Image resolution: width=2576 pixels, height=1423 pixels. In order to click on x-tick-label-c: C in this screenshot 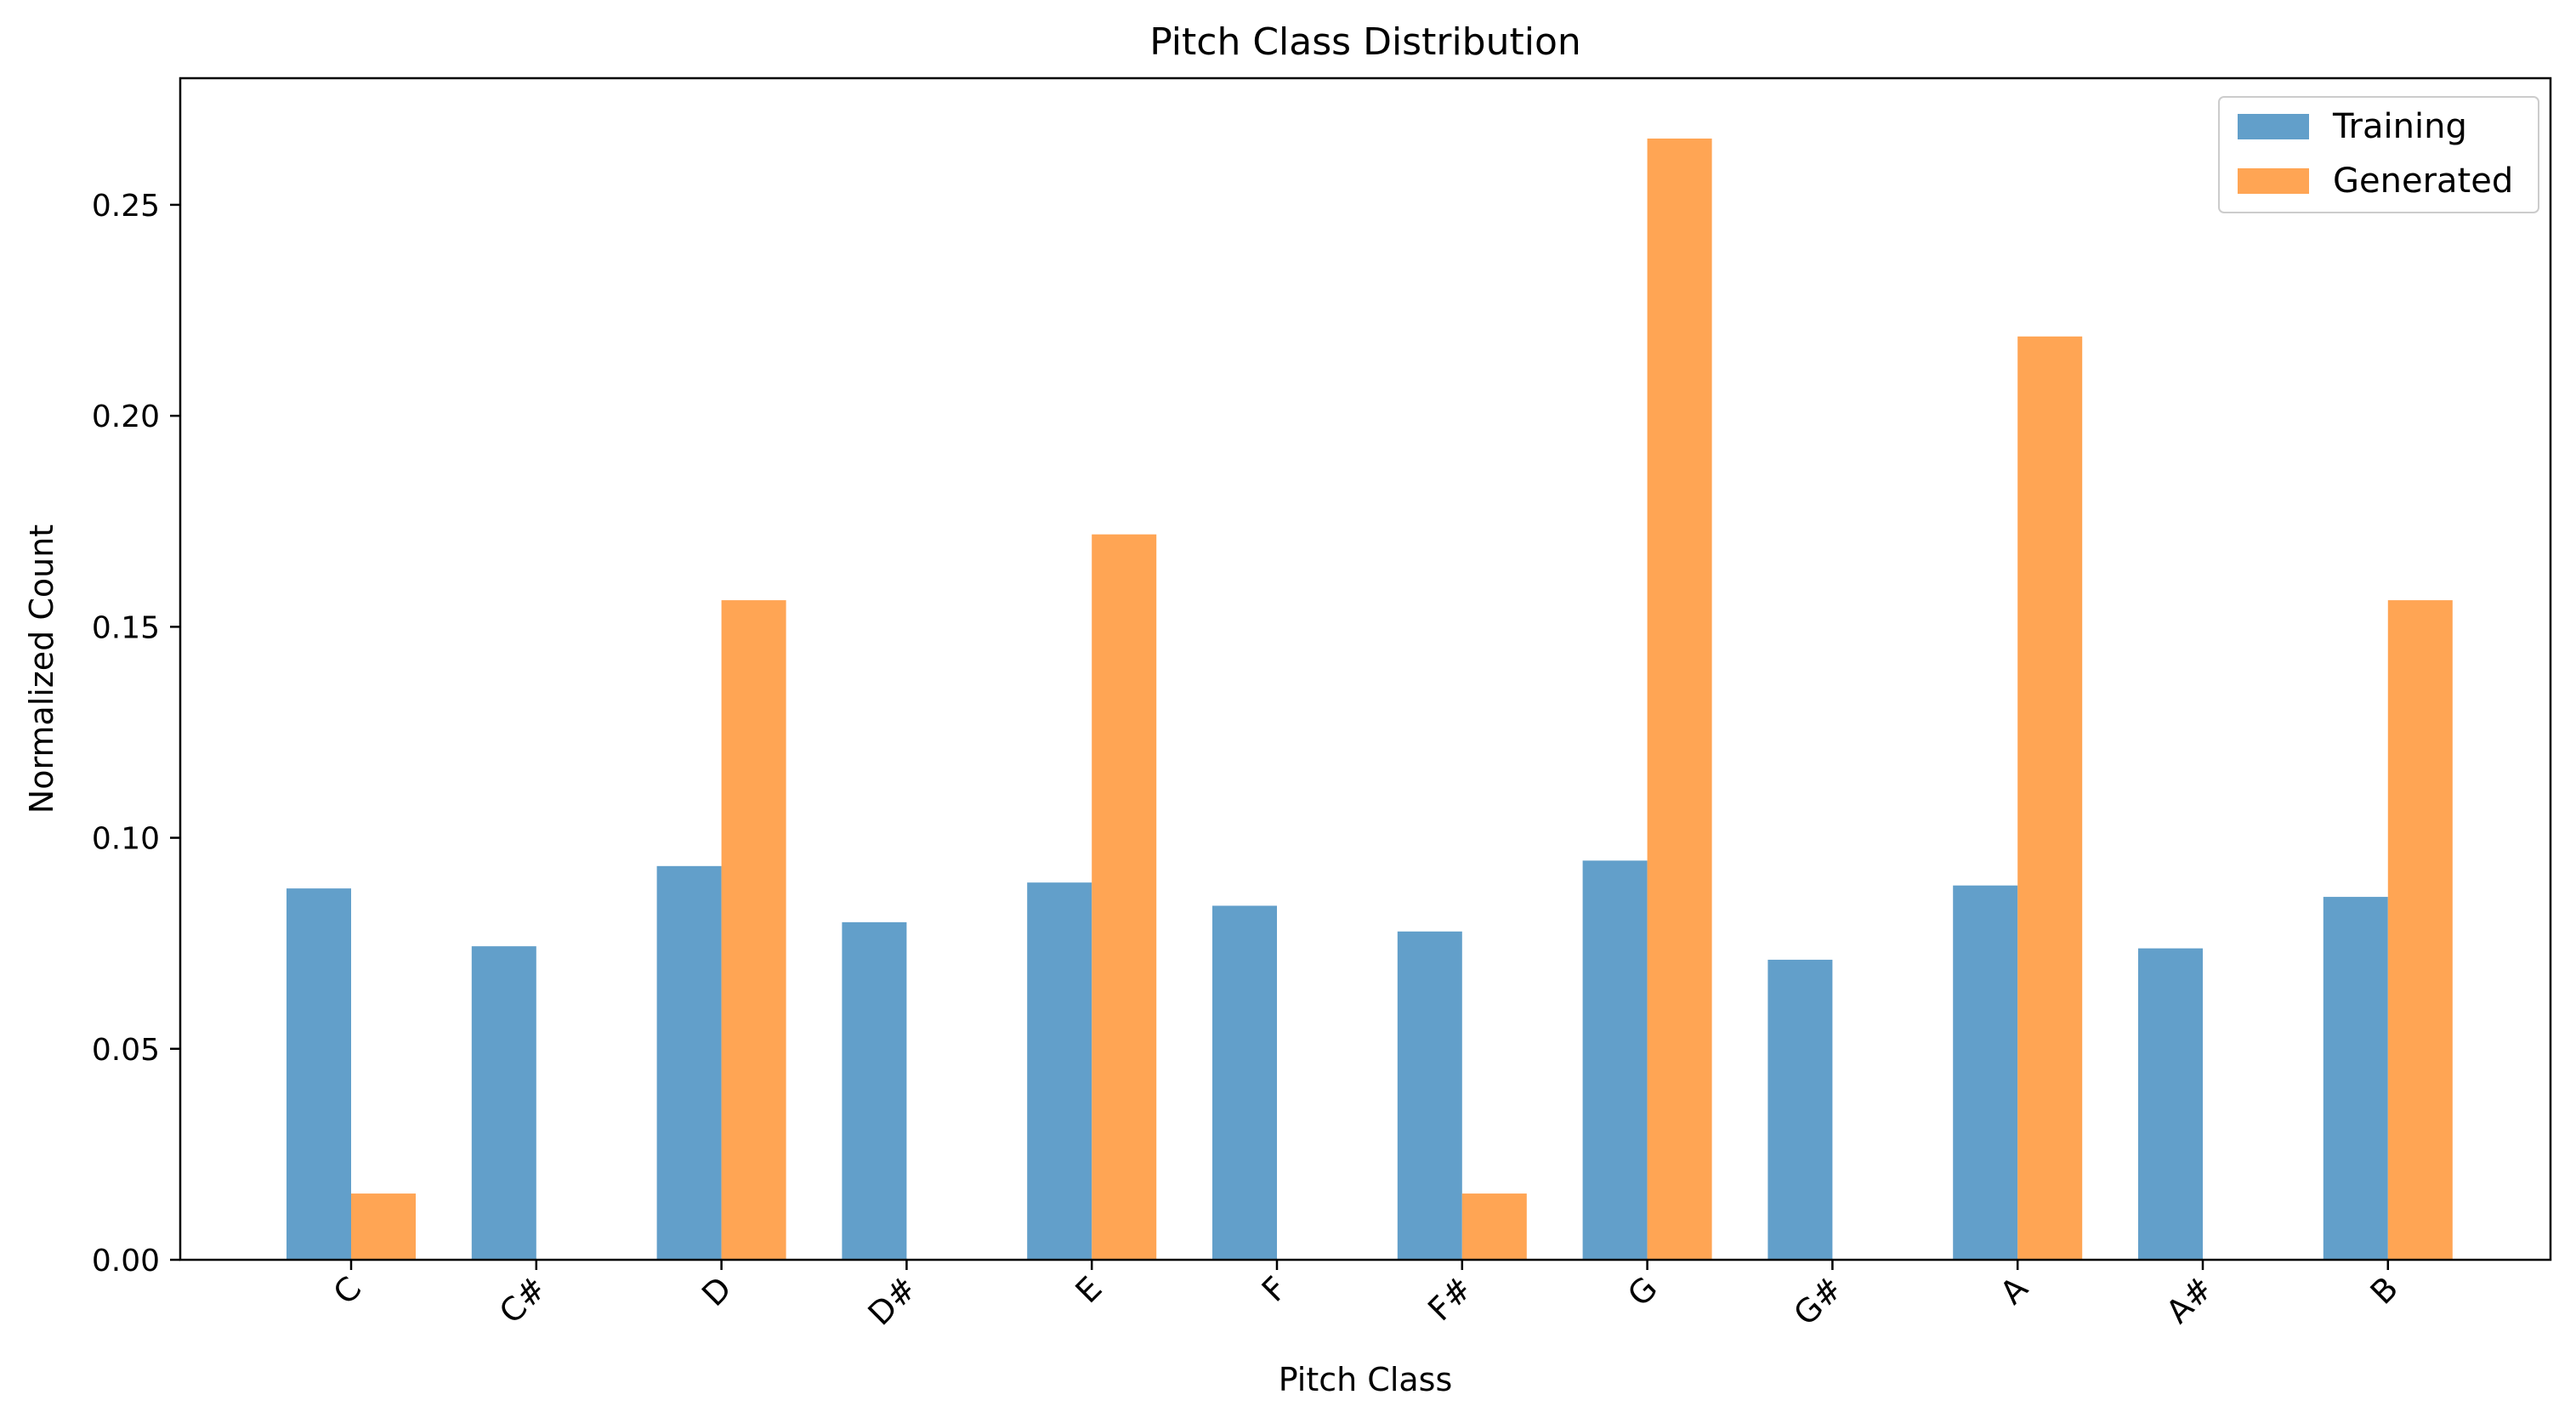, I will do `click(347, 1291)`.